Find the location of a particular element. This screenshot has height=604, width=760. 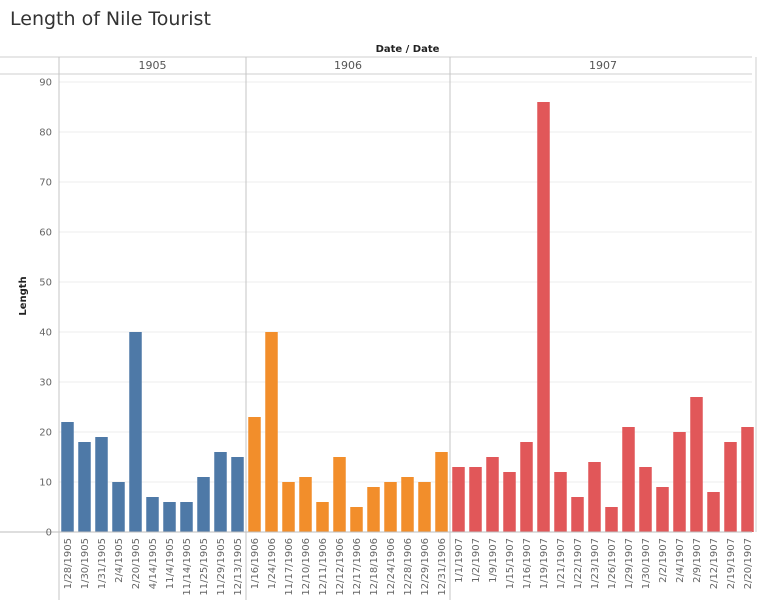

year-header-1907: 1907 is located at coordinates (603, 65).